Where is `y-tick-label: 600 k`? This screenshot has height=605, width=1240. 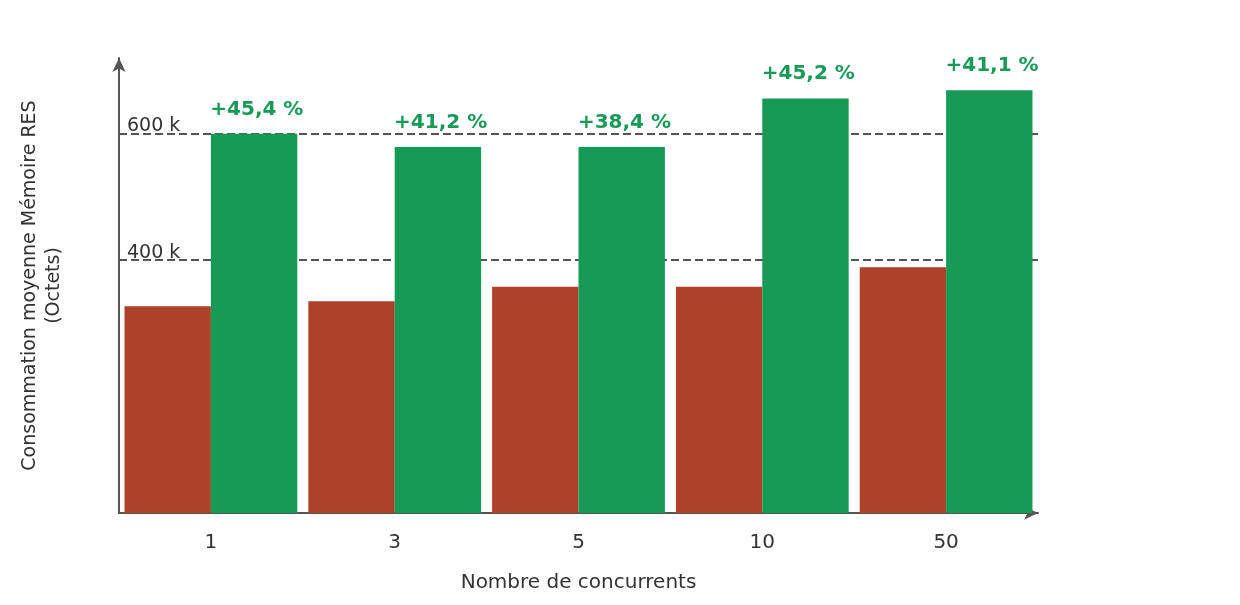 y-tick-label: 600 k is located at coordinates (154, 124).